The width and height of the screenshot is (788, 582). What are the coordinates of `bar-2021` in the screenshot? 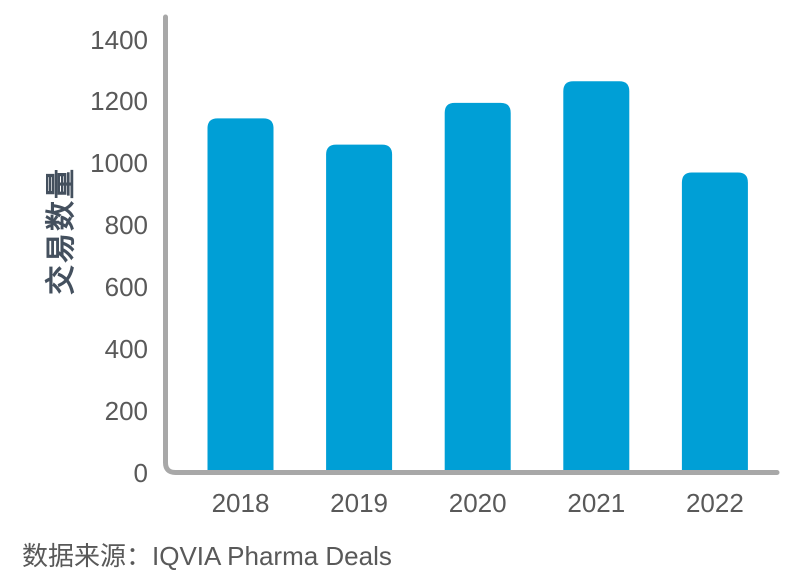 It's located at (596, 277).